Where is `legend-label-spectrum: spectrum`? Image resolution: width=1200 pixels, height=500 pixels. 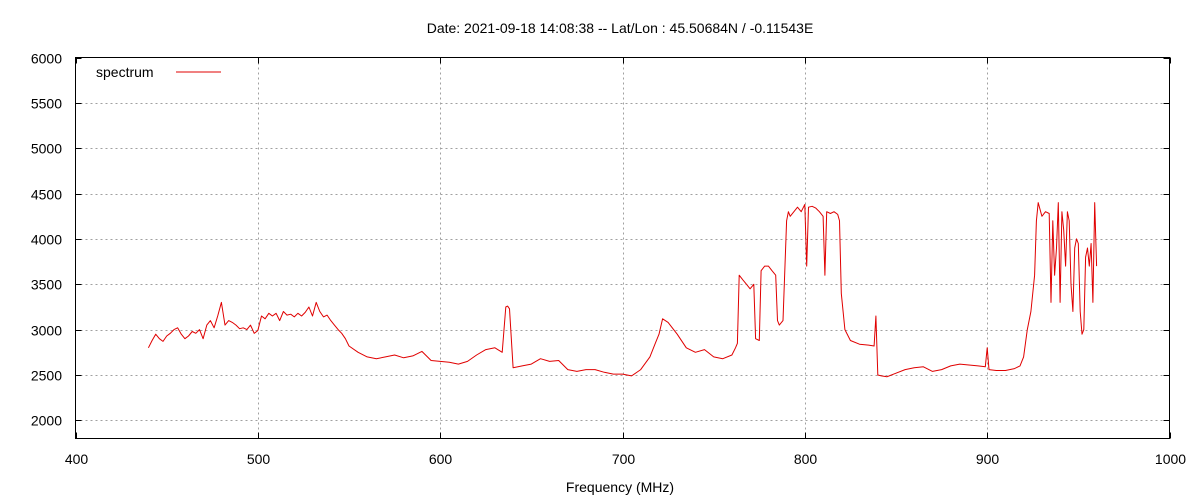 legend-label-spectrum: spectrum is located at coordinates (125, 72).